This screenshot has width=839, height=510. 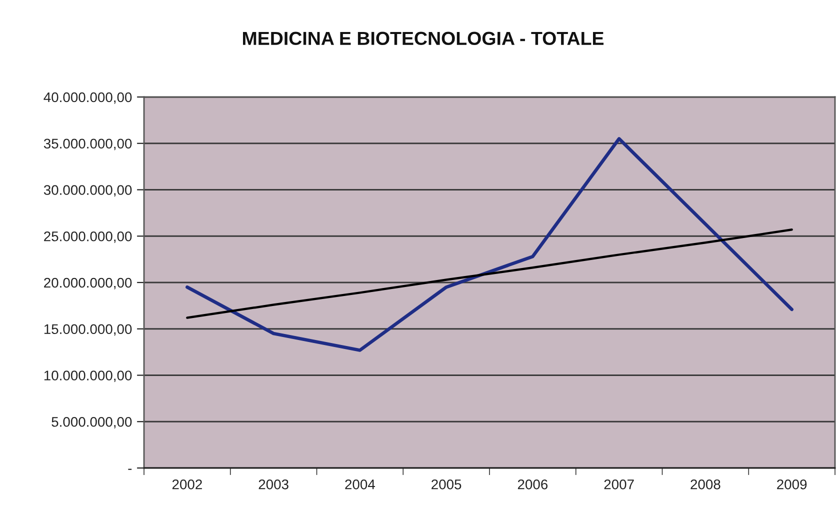 I want to click on x-tick-label: 2007, so click(x=619, y=484).